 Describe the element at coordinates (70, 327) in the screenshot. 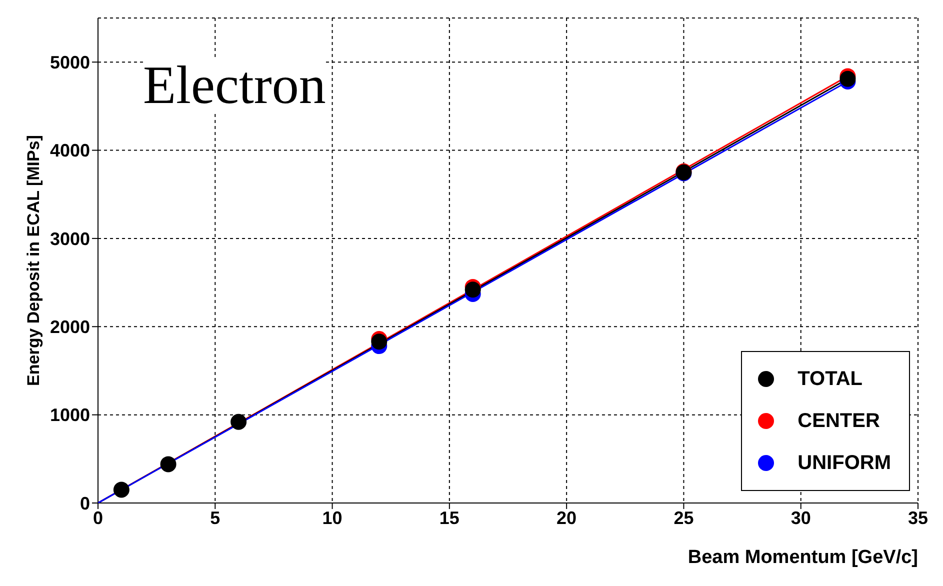

I see `y-tick-label: 2000` at that location.